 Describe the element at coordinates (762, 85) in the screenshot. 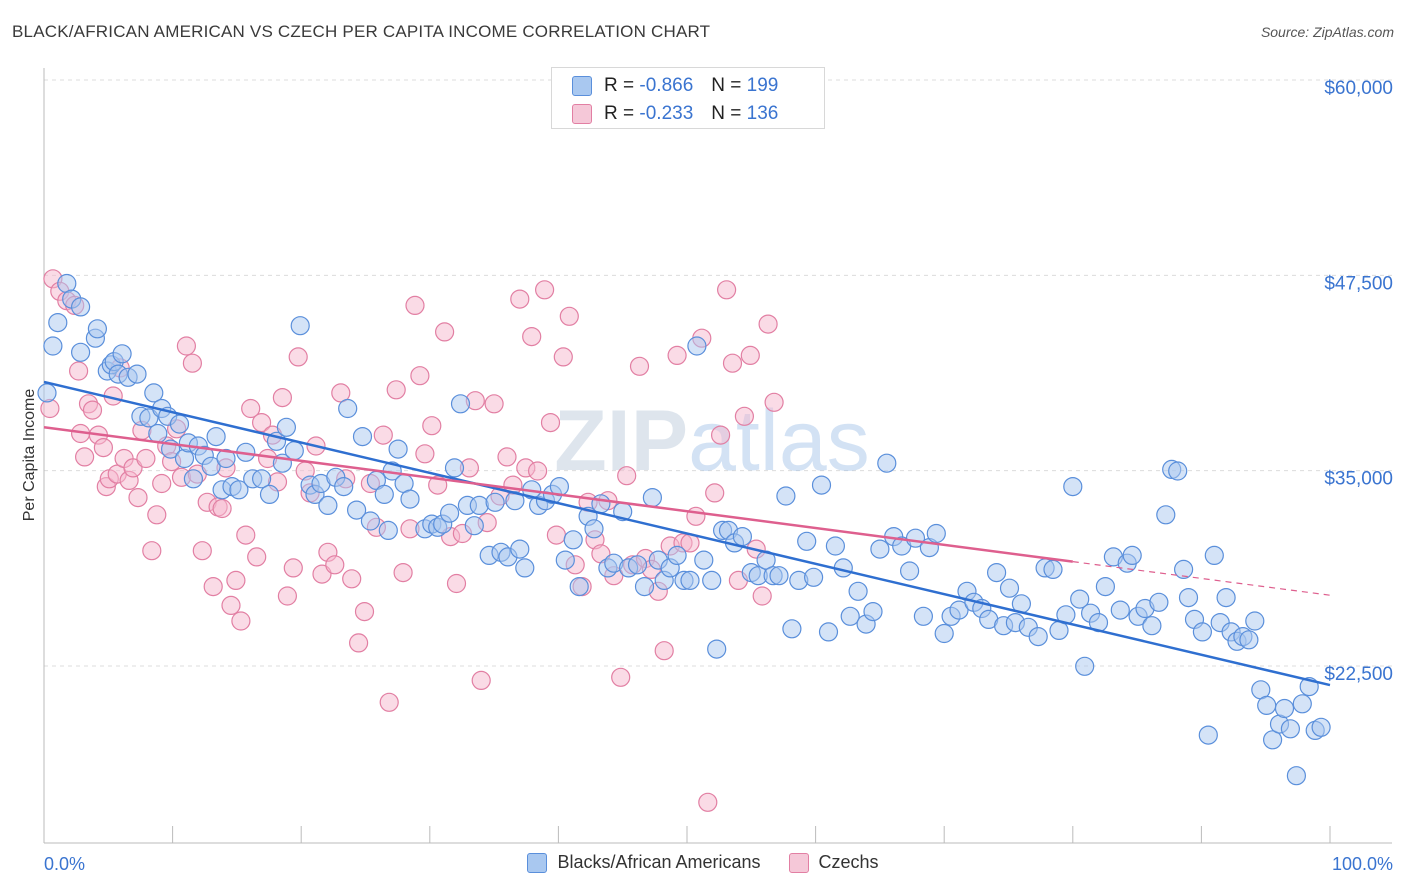

I see `blacks-n-value: 199` at that location.